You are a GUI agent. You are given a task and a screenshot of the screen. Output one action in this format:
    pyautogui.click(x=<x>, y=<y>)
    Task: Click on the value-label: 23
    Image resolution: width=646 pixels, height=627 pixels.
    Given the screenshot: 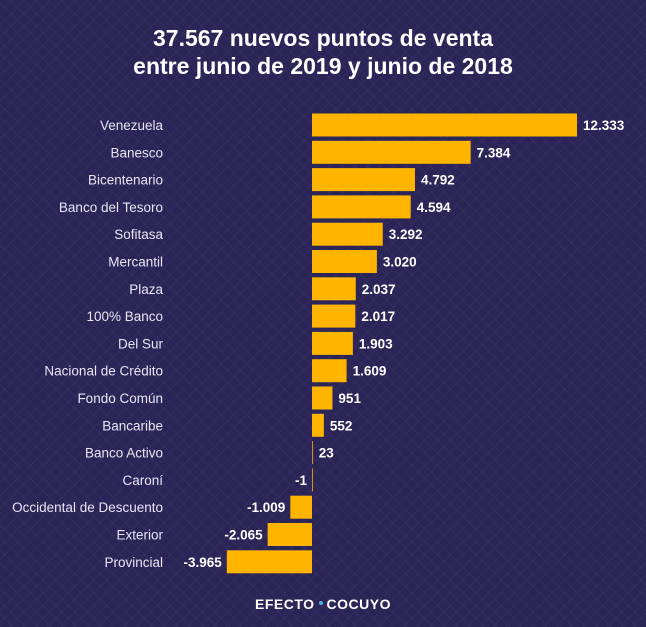 What is the action you would take?
    pyautogui.click(x=327, y=453)
    